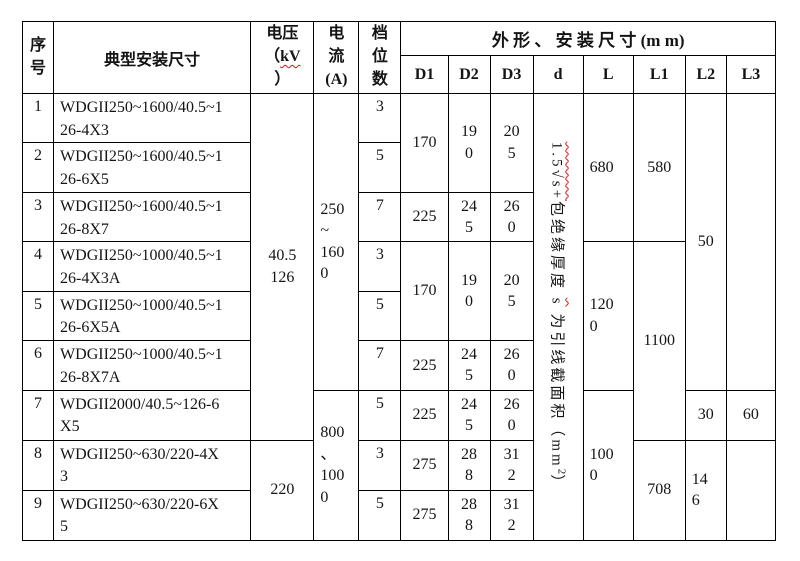  I want to click on cell-l3-r1-6-empty, so click(751, 242).